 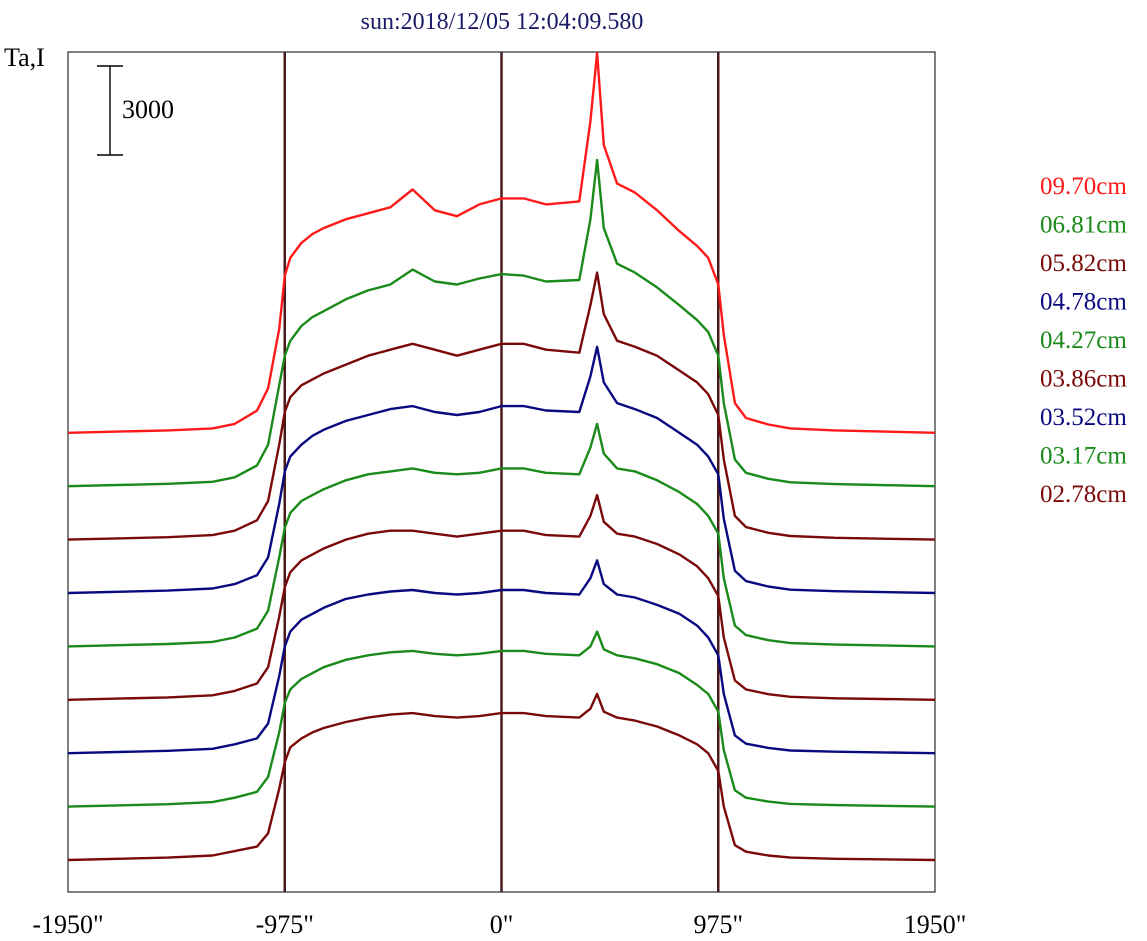 I want to click on series-line-03.17cm, so click(x=501, y=719).